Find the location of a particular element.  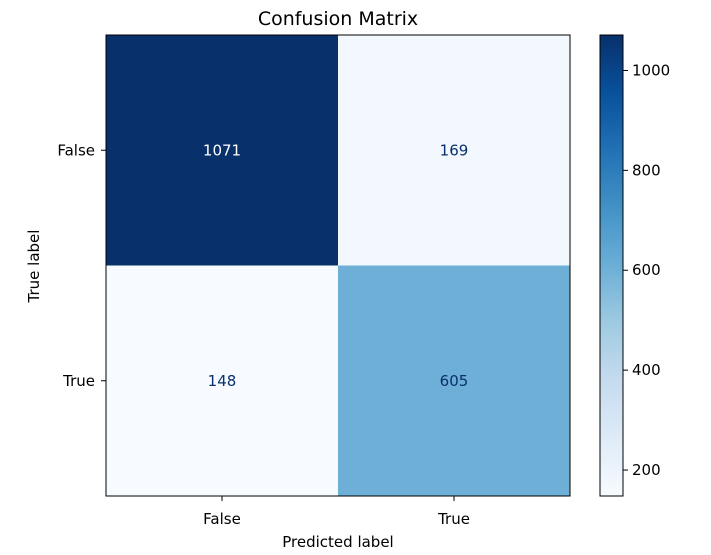

cell-value-label: 148 is located at coordinates (222, 381).